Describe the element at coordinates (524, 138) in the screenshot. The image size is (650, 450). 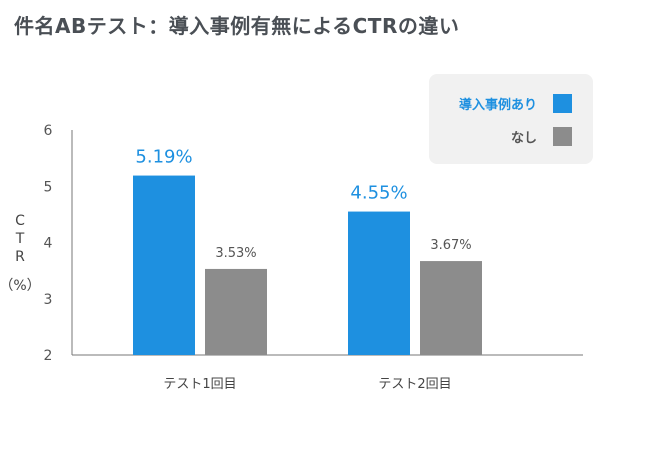
I see `legend-label-1: なし` at that location.